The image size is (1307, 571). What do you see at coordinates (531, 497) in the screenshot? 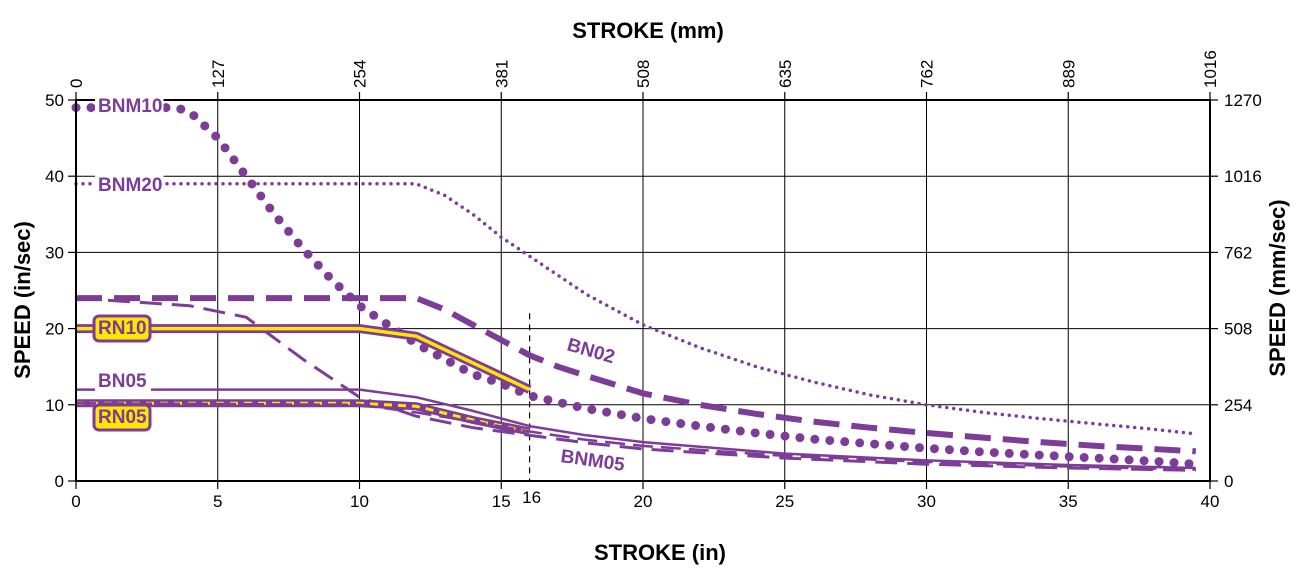
I see `marker-label-16: 16` at bounding box center [531, 497].